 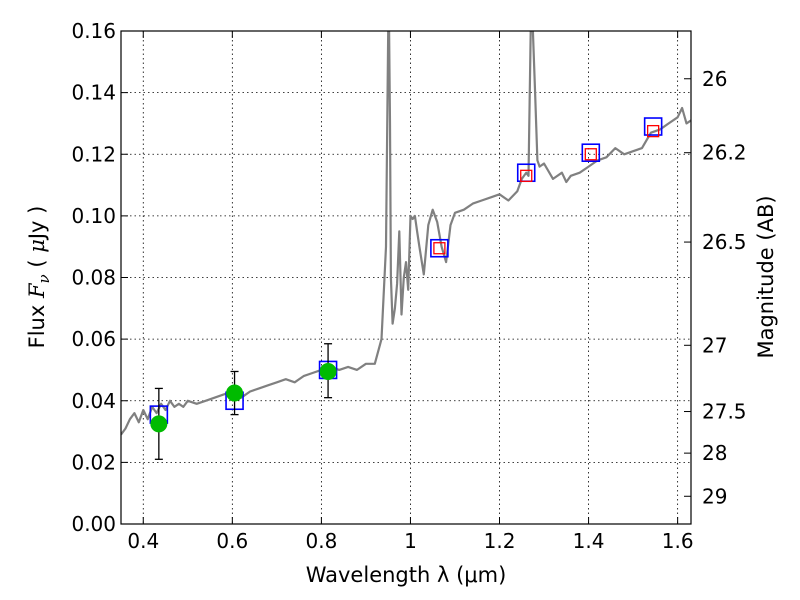 What do you see at coordinates (766, 276) in the screenshot?
I see `right-axis-label: Magnitude (AB)` at bounding box center [766, 276].